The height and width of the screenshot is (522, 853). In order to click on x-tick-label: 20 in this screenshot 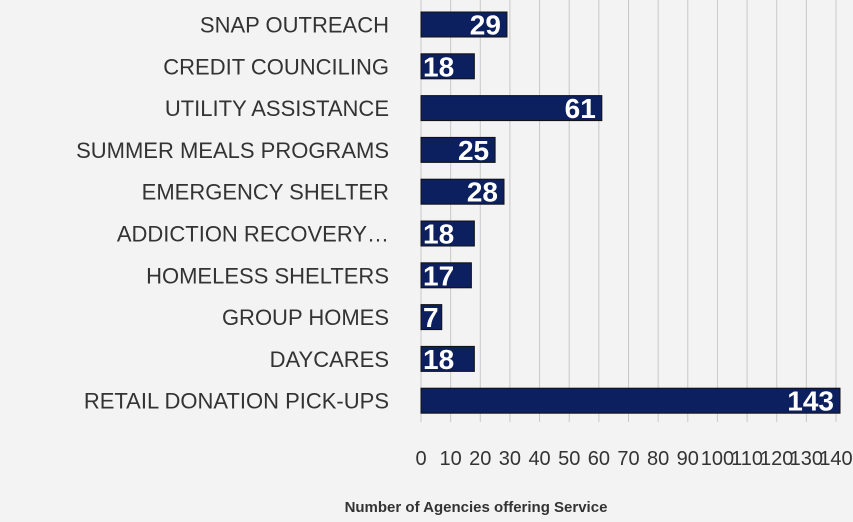, I will do `click(480, 459)`.